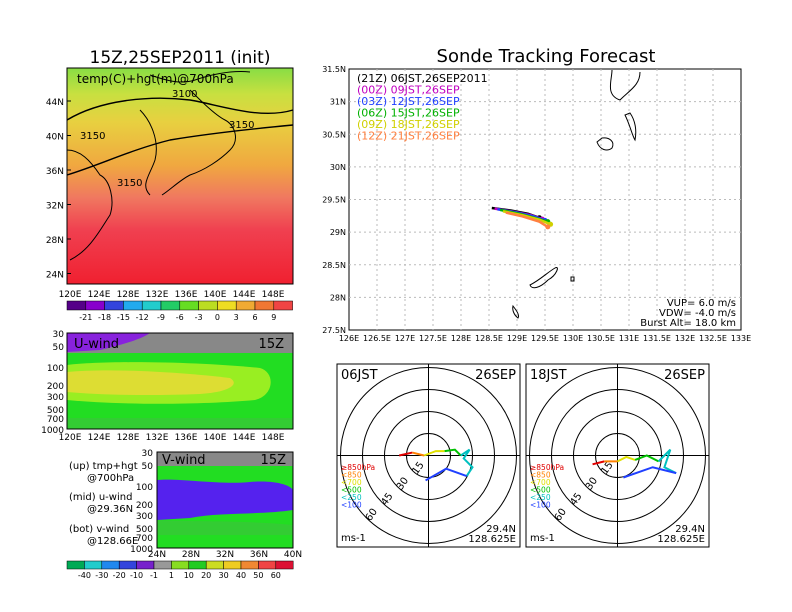 Image resolution: width=792 pixels, height=612 pixels. What do you see at coordinates (629, 338) in the screenshot?
I see `track-lon-label: 131E` at bounding box center [629, 338].